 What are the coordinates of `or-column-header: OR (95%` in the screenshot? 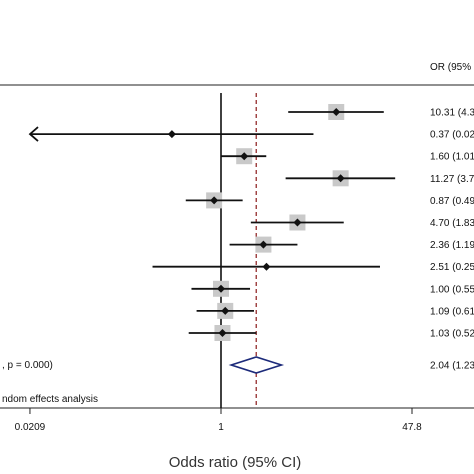 It's located at (450, 67).